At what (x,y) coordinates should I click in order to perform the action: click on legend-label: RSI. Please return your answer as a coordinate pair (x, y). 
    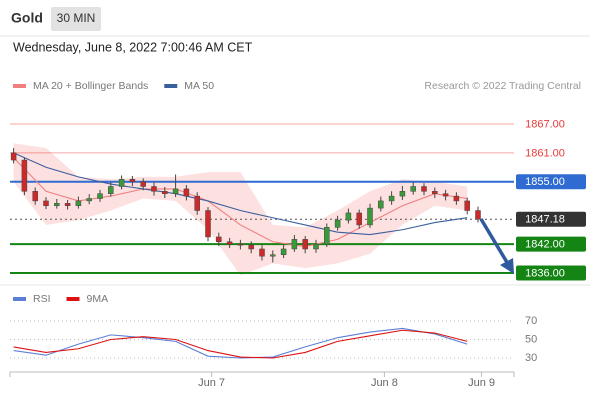
    Looking at the image, I should click on (42, 299).